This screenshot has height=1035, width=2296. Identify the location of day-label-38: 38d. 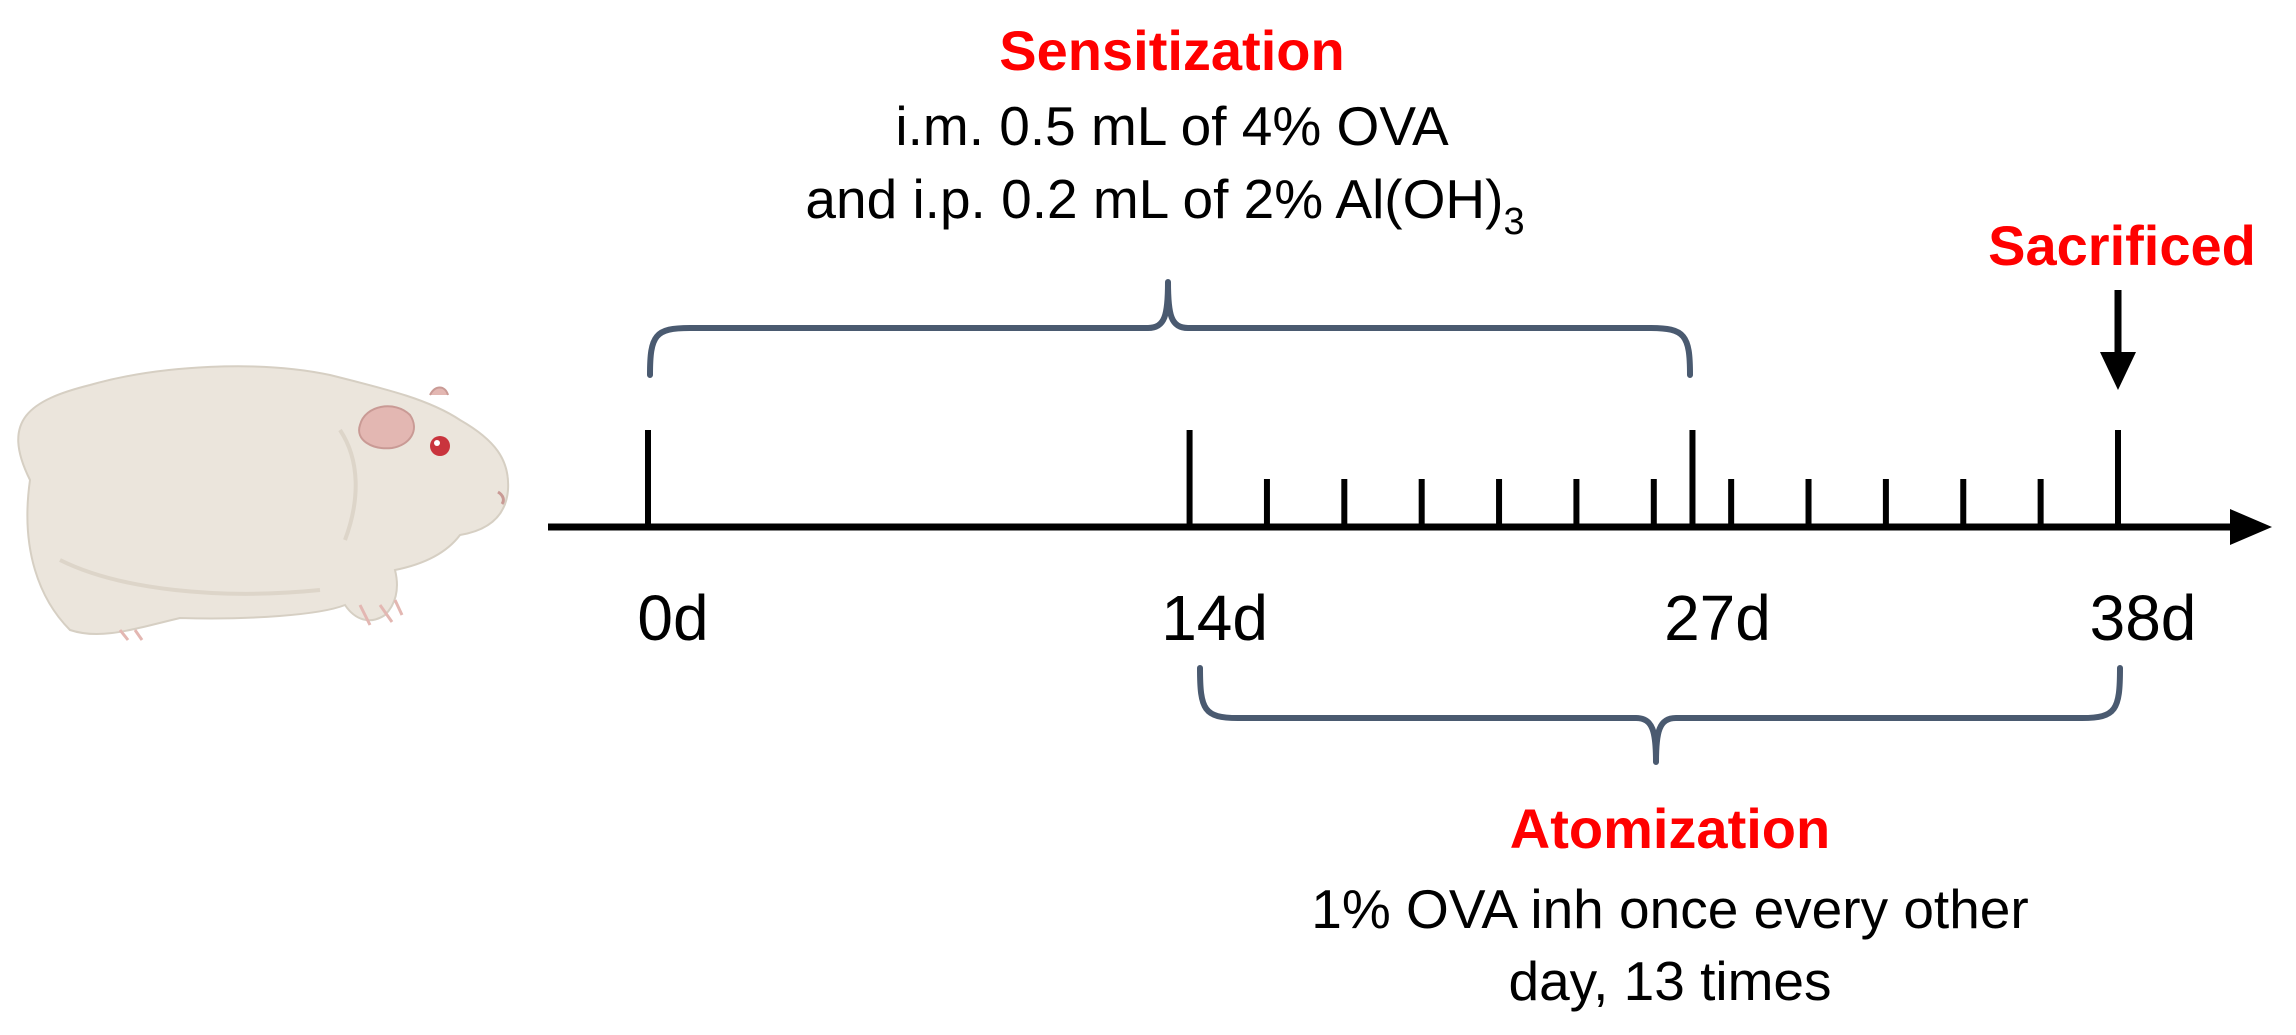
(2143, 618).